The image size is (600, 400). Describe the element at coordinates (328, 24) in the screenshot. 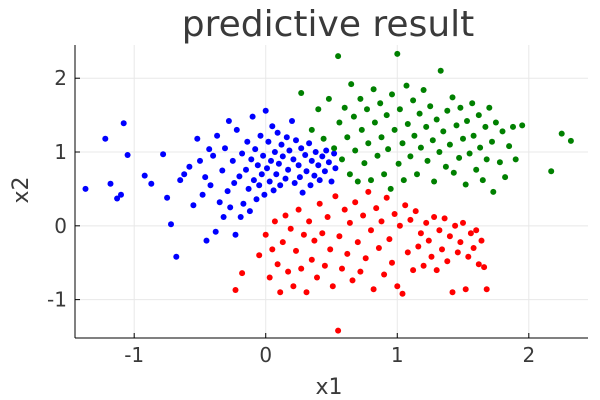

I see `chart-title: predictive result` at that location.